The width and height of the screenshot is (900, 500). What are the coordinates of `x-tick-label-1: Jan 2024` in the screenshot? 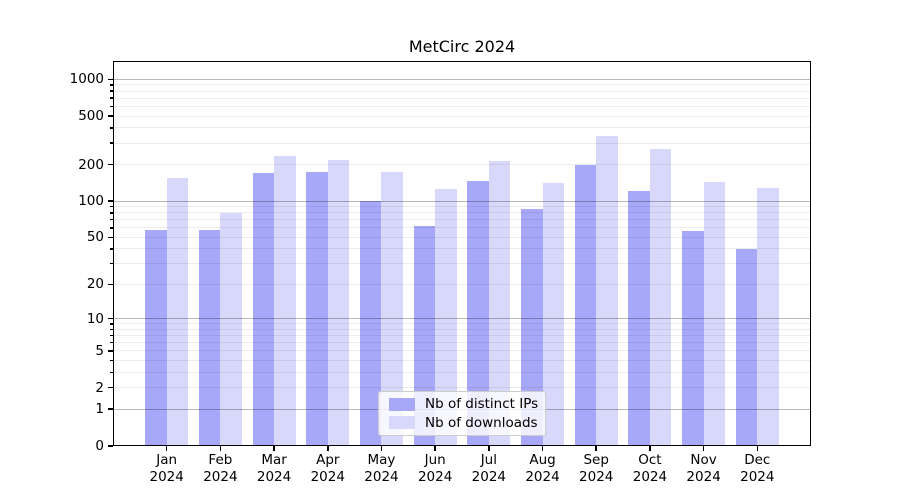 It's located at (166, 468).